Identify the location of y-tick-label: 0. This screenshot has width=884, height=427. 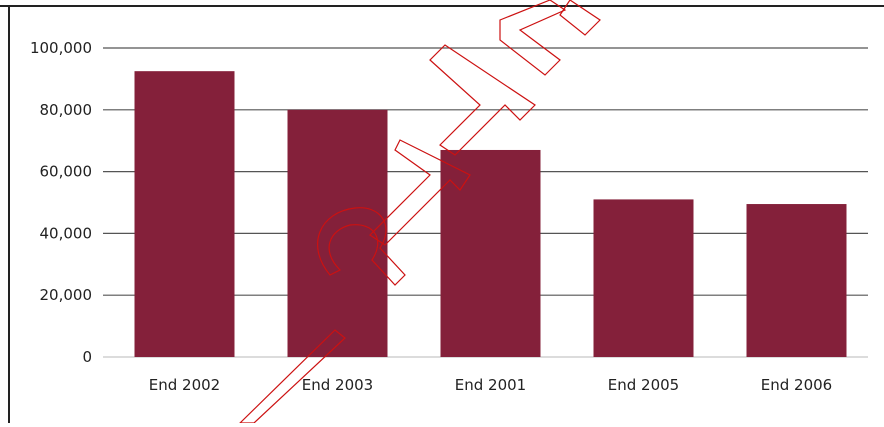
(87, 357).